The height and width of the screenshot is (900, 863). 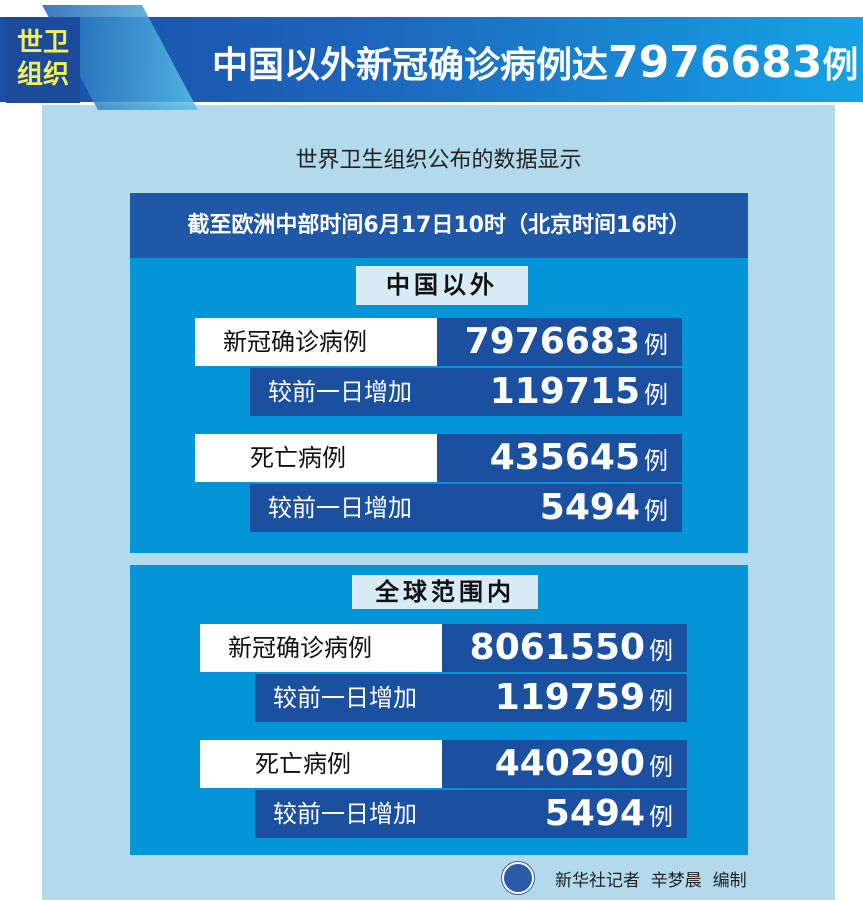 What do you see at coordinates (569, 697) in the screenshot?
I see `value-number: 119759` at bounding box center [569, 697].